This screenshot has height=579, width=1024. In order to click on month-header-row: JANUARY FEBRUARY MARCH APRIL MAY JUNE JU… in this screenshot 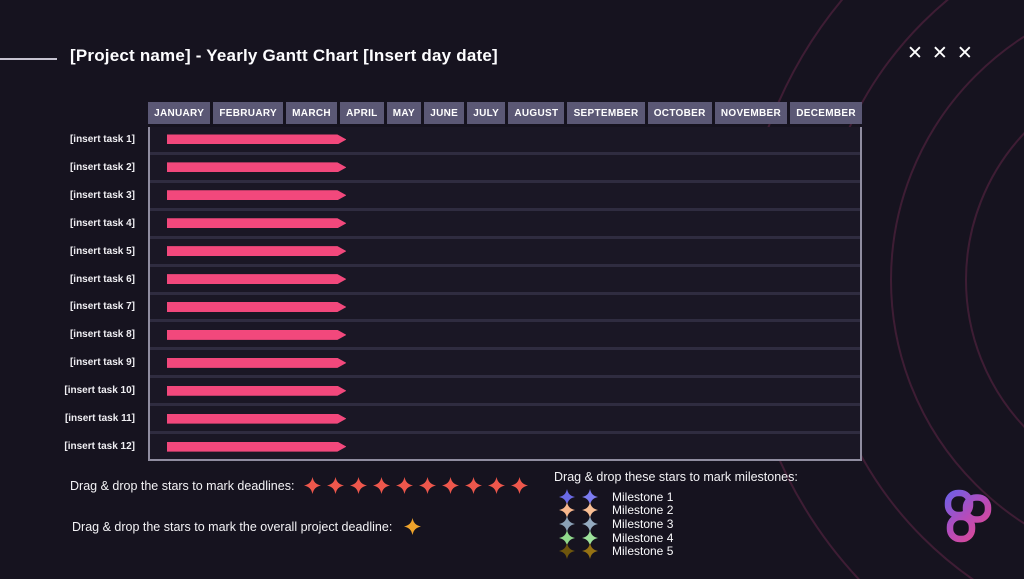, I will do `click(505, 113)`.